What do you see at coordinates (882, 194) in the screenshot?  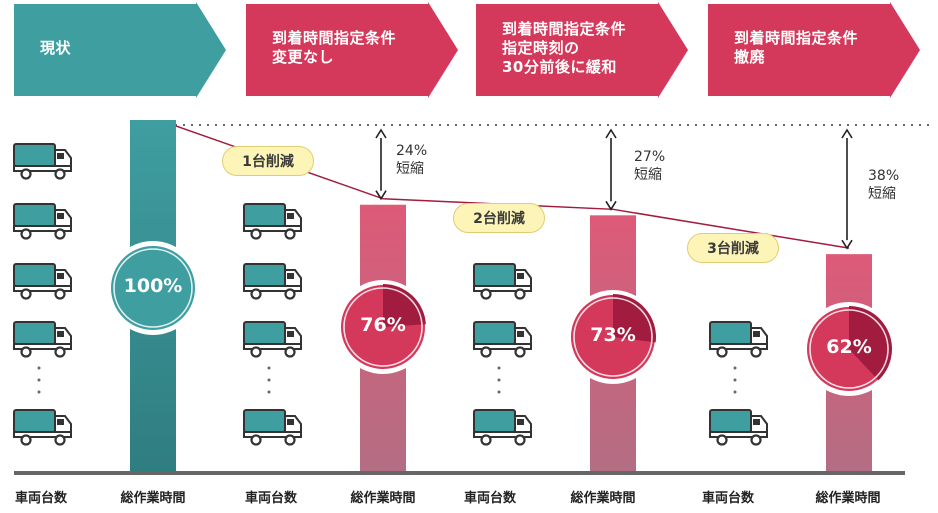 I see `reduction-text-3: 短縮` at bounding box center [882, 194].